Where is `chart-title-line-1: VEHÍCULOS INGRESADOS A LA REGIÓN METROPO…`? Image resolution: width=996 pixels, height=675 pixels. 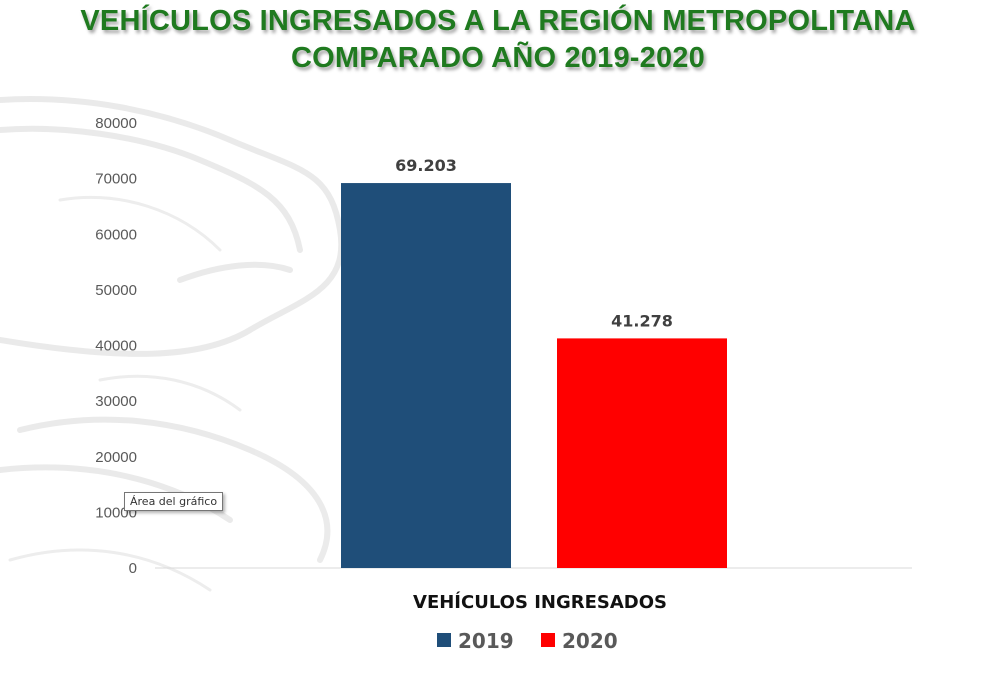
chart-title-line-1: VEHÍCULOS INGRESADOS A LA REGIÓN METROPO… is located at coordinates (498, 21).